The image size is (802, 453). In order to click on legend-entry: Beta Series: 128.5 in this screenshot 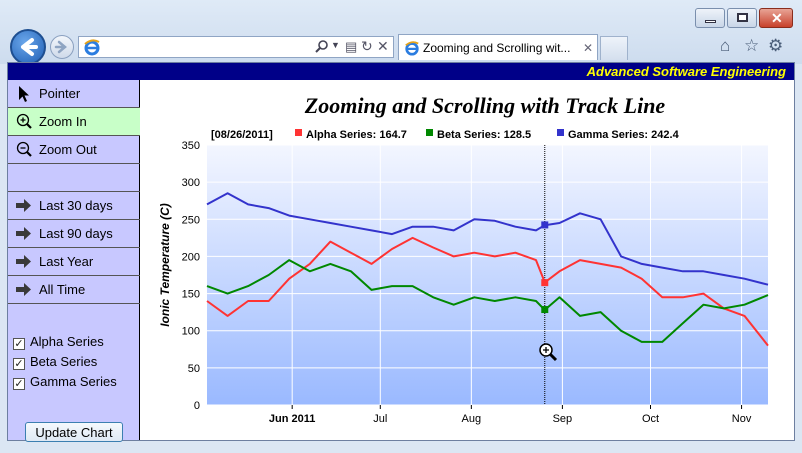, I will do `click(484, 135)`.